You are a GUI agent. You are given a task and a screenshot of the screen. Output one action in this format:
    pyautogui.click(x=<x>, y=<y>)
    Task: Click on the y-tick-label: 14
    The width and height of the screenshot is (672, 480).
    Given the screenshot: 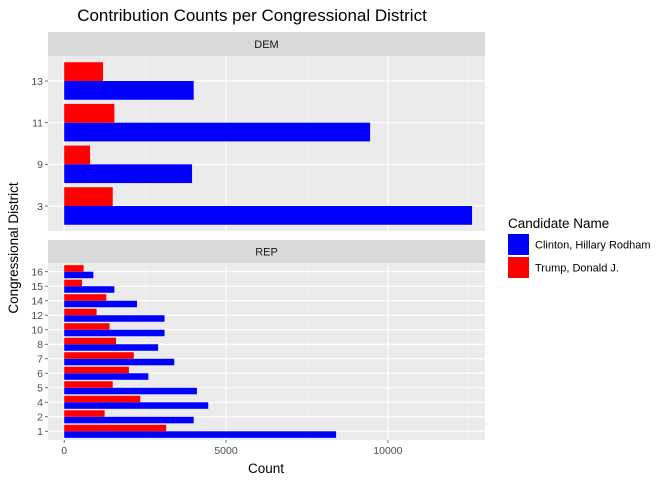 What is the action you would take?
    pyautogui.click(x=37, y=302)
    